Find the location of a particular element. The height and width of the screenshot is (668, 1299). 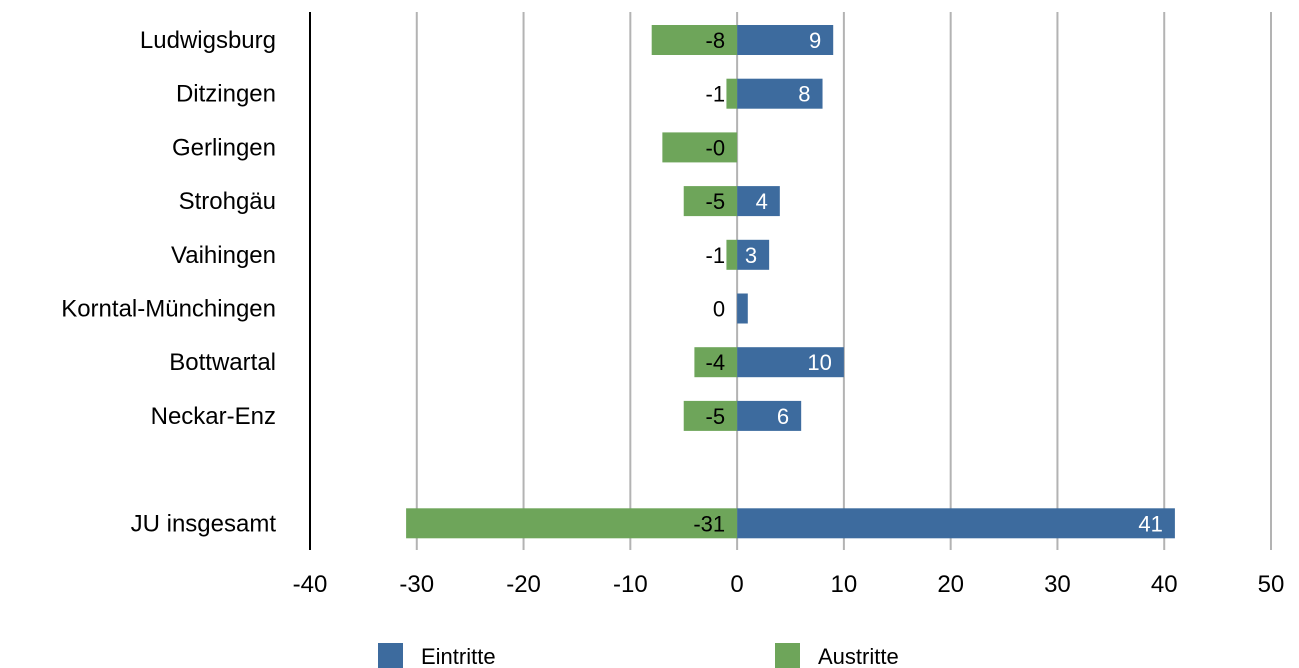

x-tick-label: -30 is located at coordinates (416, 584).